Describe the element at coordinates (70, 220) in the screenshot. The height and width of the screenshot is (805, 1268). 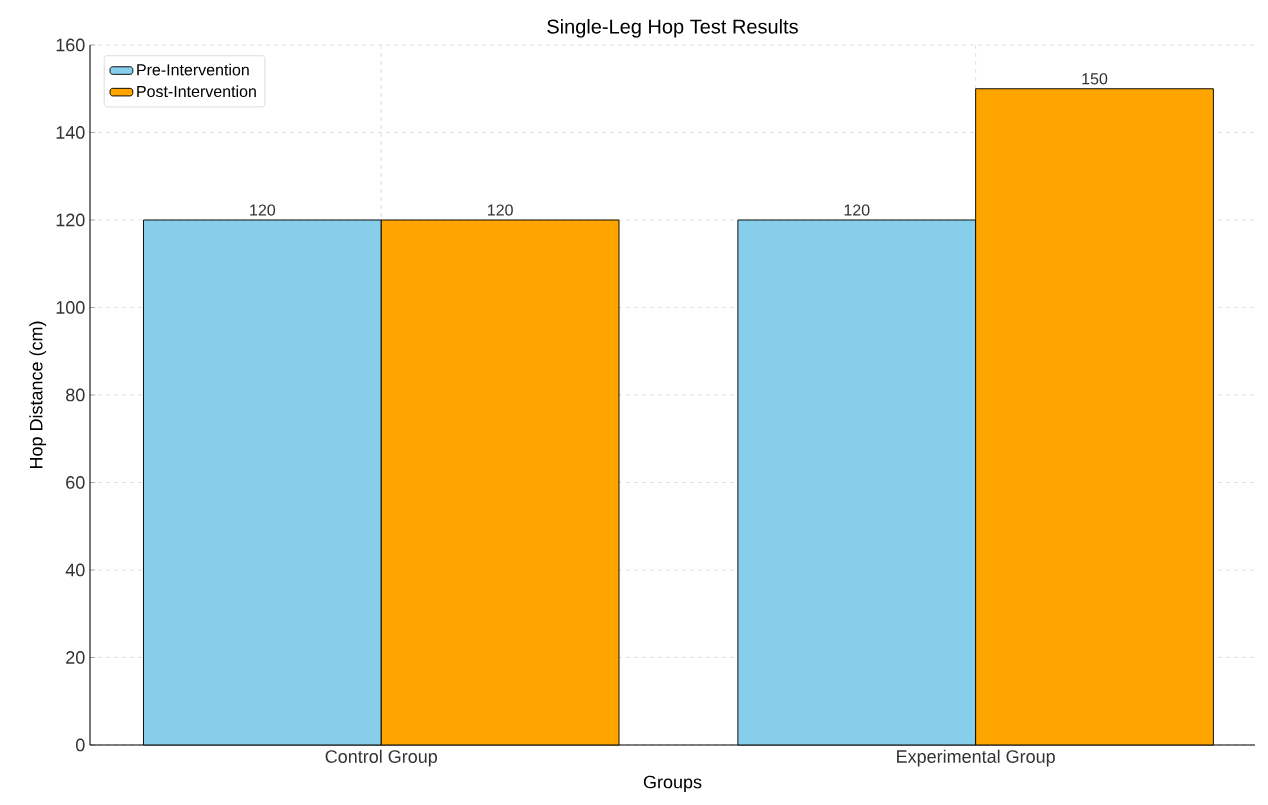
I see `y-tick-label: 120` at that location.